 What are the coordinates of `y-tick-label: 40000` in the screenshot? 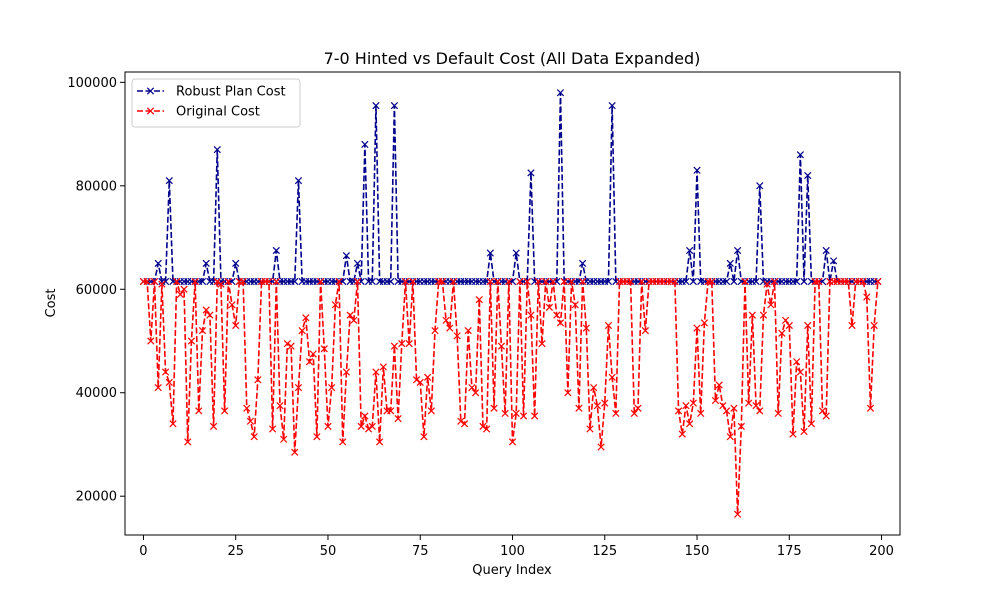 It's located at (96, 393).